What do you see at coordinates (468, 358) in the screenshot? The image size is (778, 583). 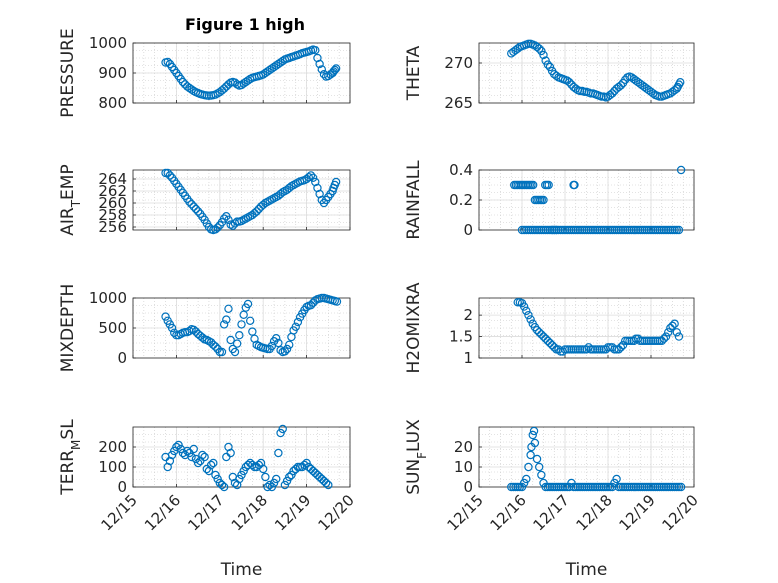 I see `y-tick-label: 1` at bounding box center [468, 358].